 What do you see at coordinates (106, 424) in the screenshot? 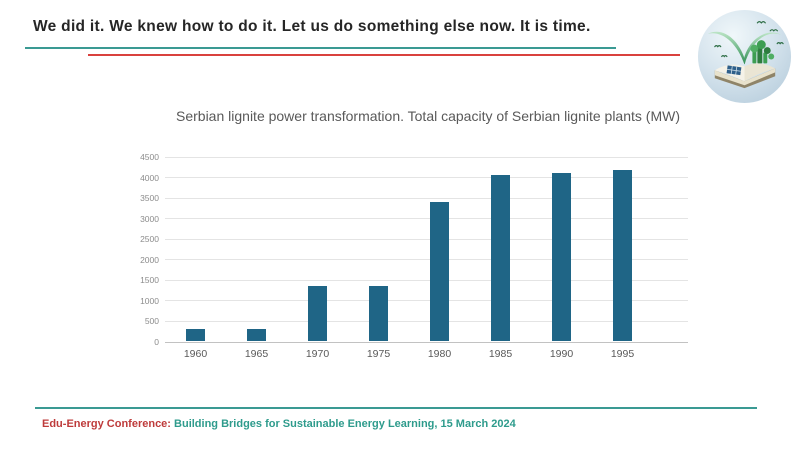
I see `footer-conference-label: Edu-Energy Conference:` at bounding box center [106, 424].